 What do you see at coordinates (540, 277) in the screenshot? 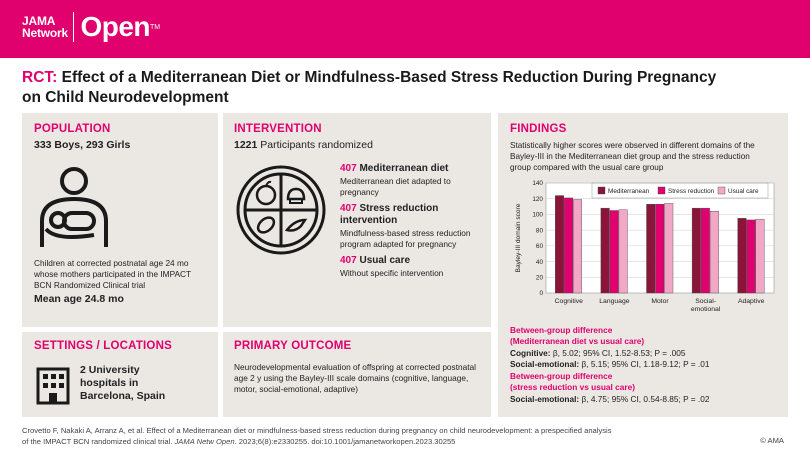
I see `y-tick-label: 20` at bounding box center [540, 277].